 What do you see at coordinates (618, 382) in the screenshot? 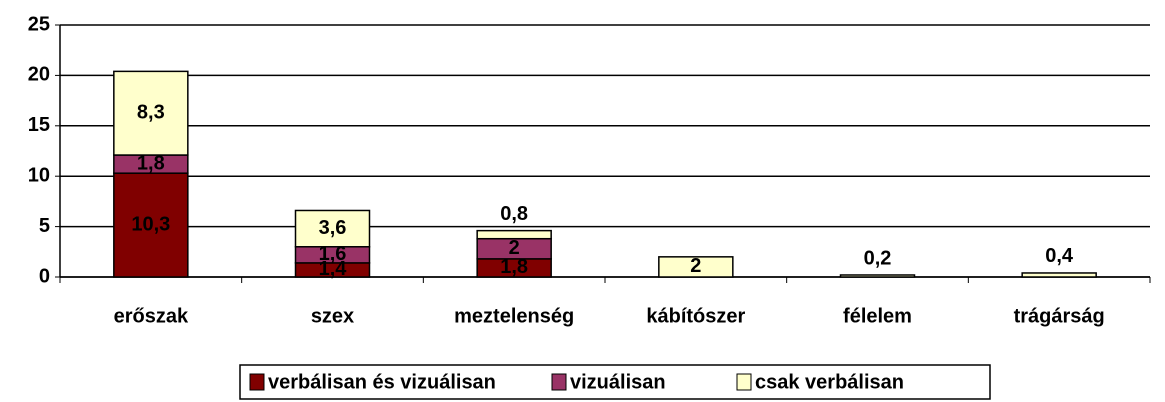
I see `legend-label: vizuálisan` at bounding box center [618, 382].